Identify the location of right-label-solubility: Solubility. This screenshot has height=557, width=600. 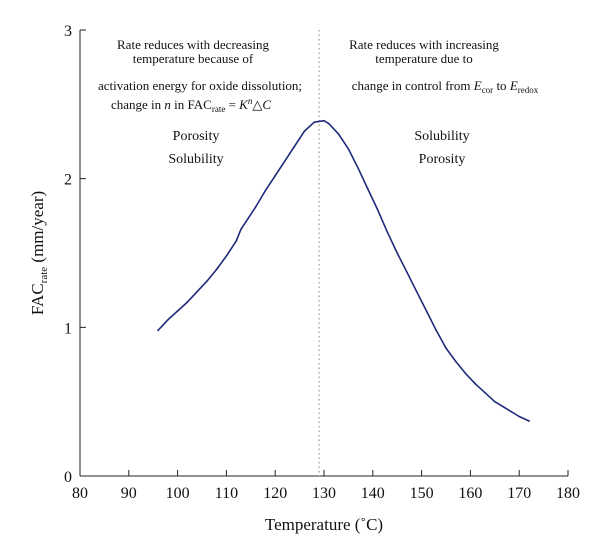
(441, 136).